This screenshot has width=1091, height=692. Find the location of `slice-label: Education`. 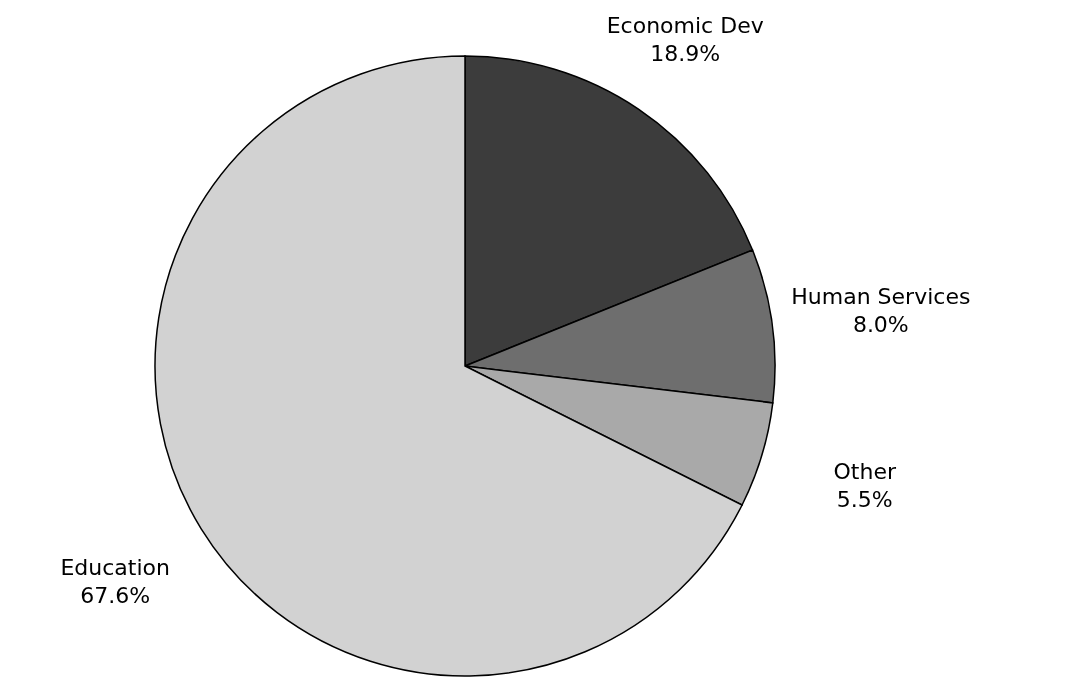

slice-label: Education is located at coordinates (115, 567).